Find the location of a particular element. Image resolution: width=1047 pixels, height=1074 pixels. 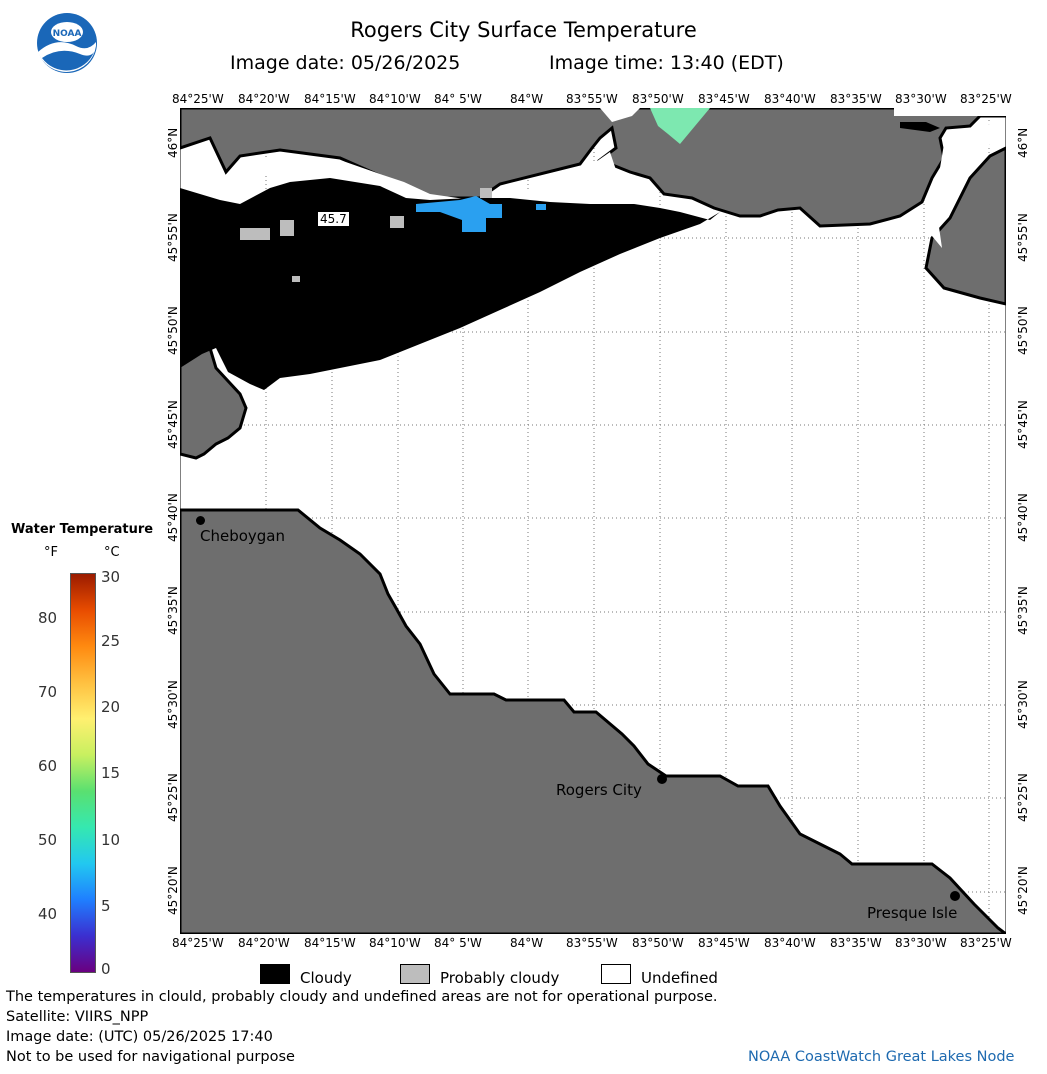

page-title: Rogers City Surface Temperature is located at coordinates (523, 30).